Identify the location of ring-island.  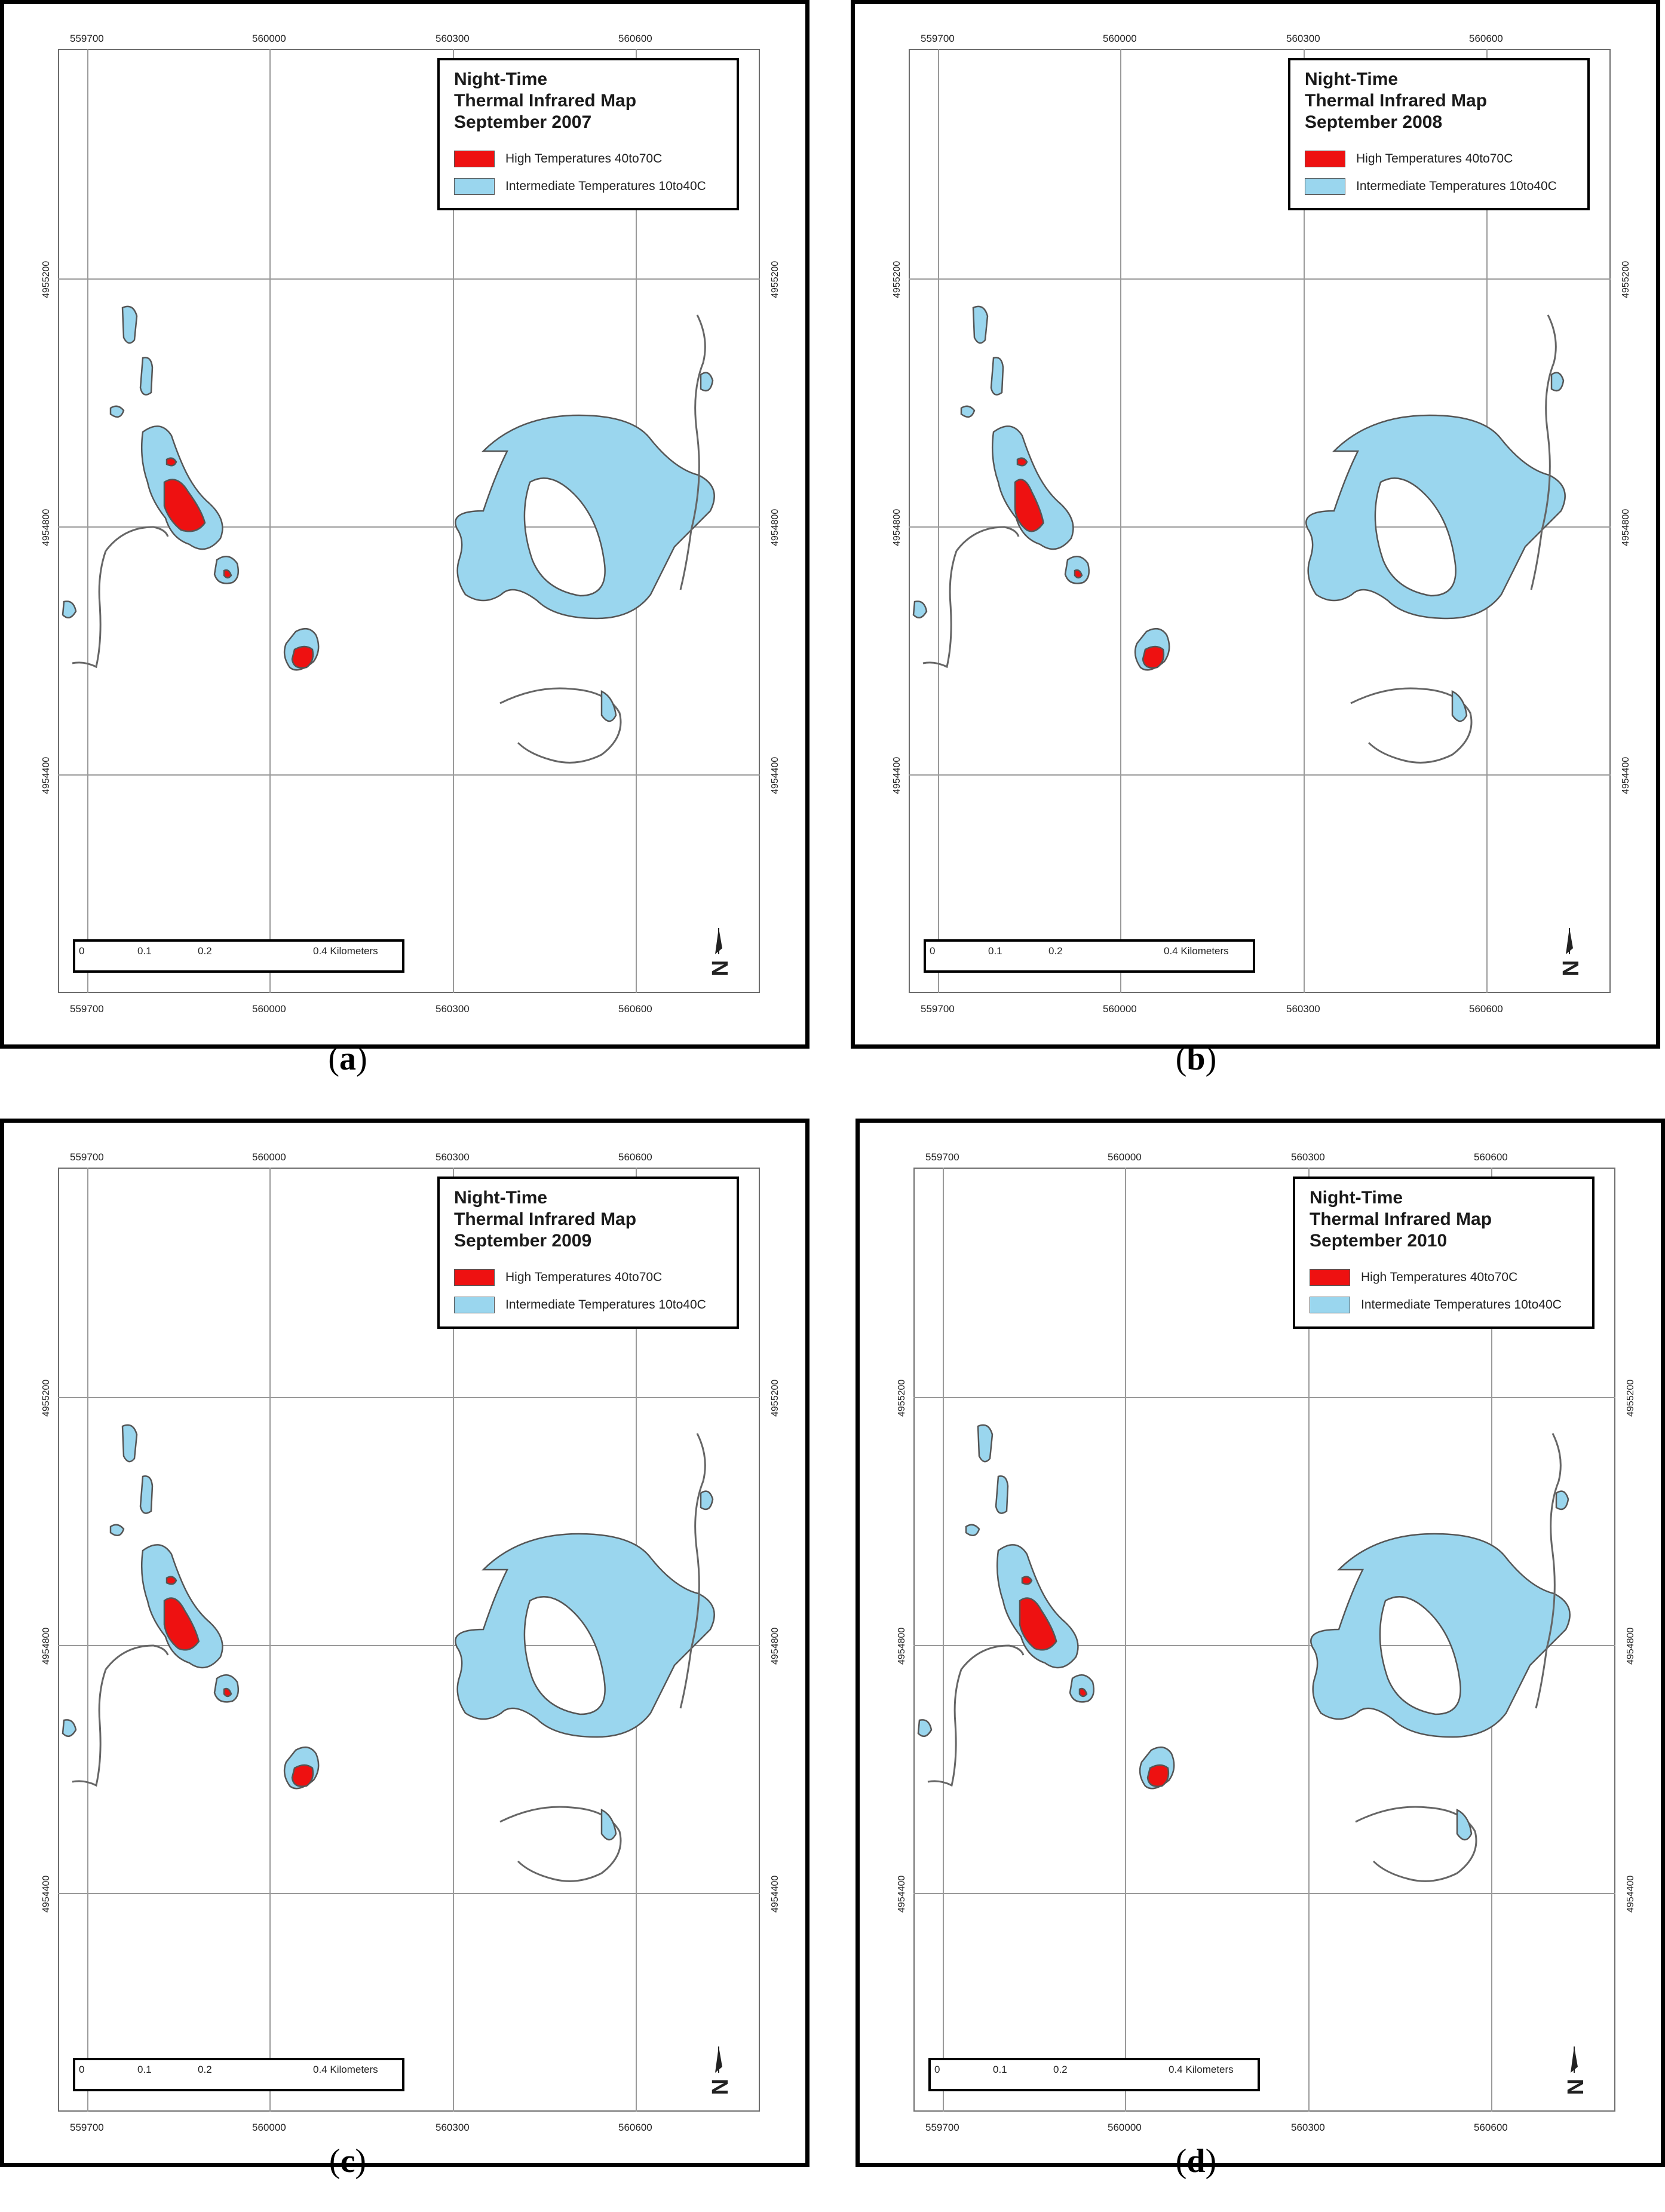
(1435, 517).